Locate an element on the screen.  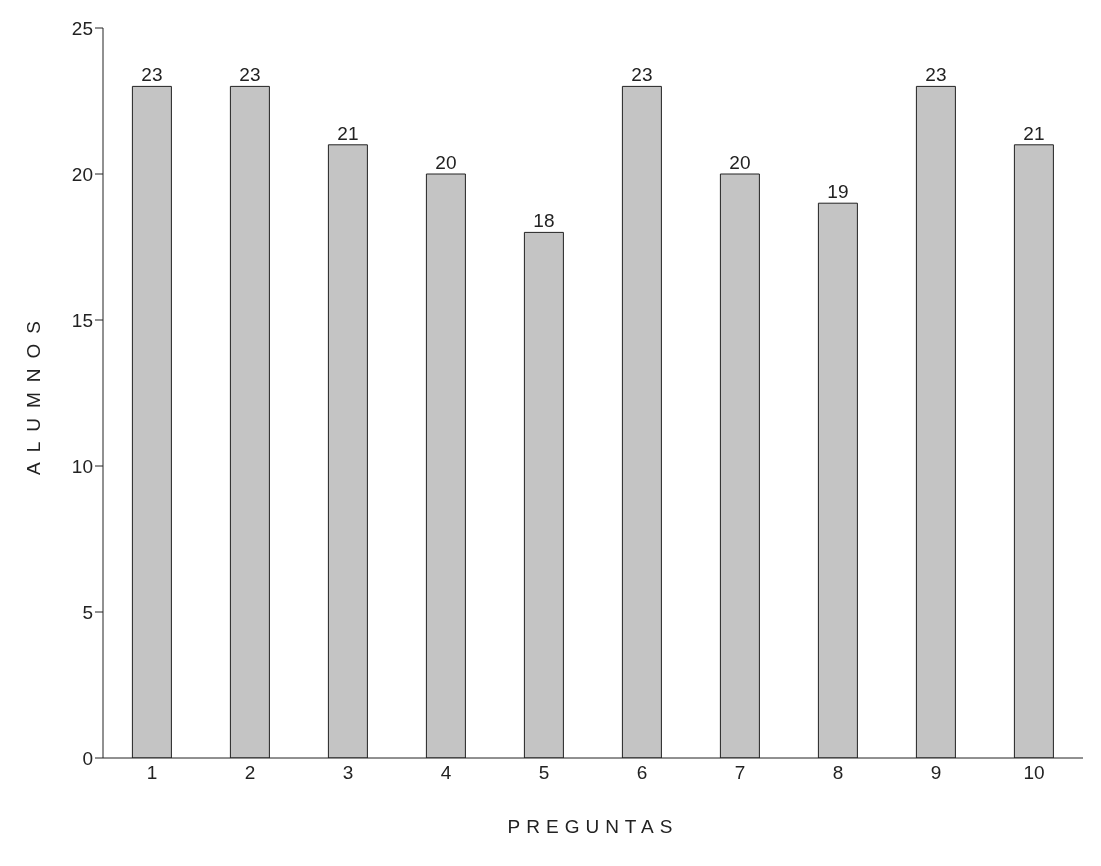
x-tick-label: 8 is located at coordinates (838, 773).